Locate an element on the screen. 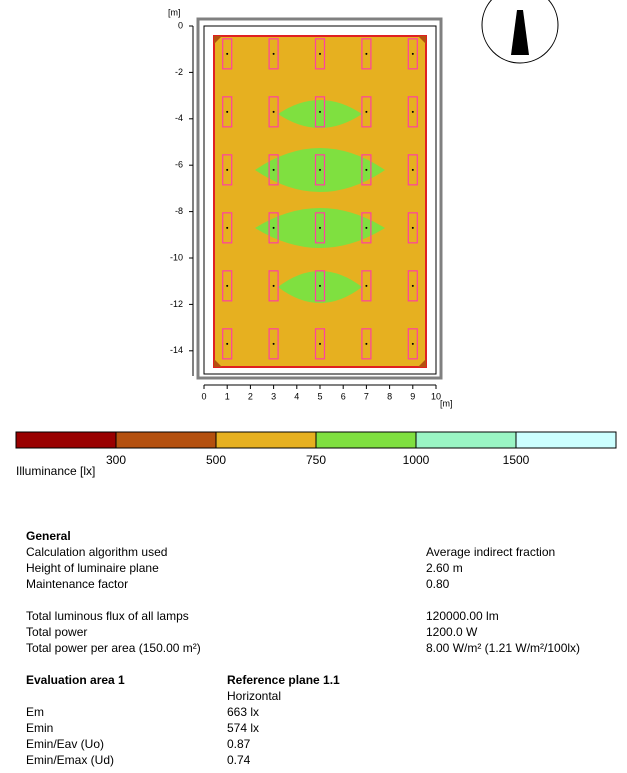 This screenshot has width=627, height=773. y-tick-label: -2 is located at coordinates (179, 72).